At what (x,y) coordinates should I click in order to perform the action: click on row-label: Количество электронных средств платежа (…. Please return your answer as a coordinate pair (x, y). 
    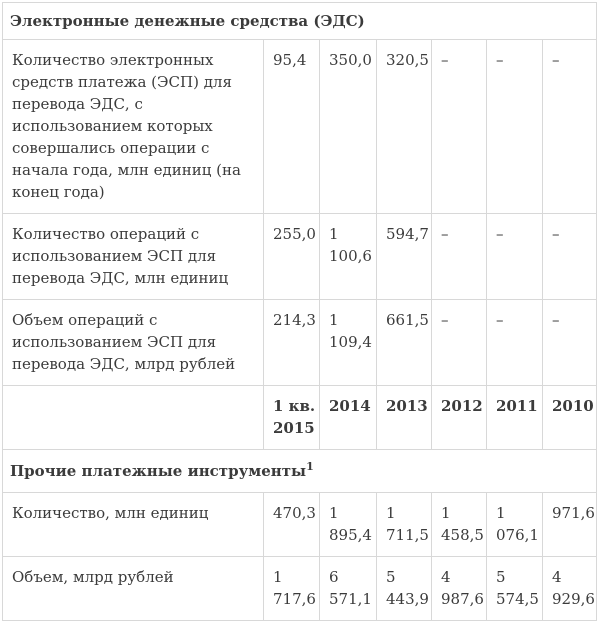
    Looking at the image, I should click on (133, 126).